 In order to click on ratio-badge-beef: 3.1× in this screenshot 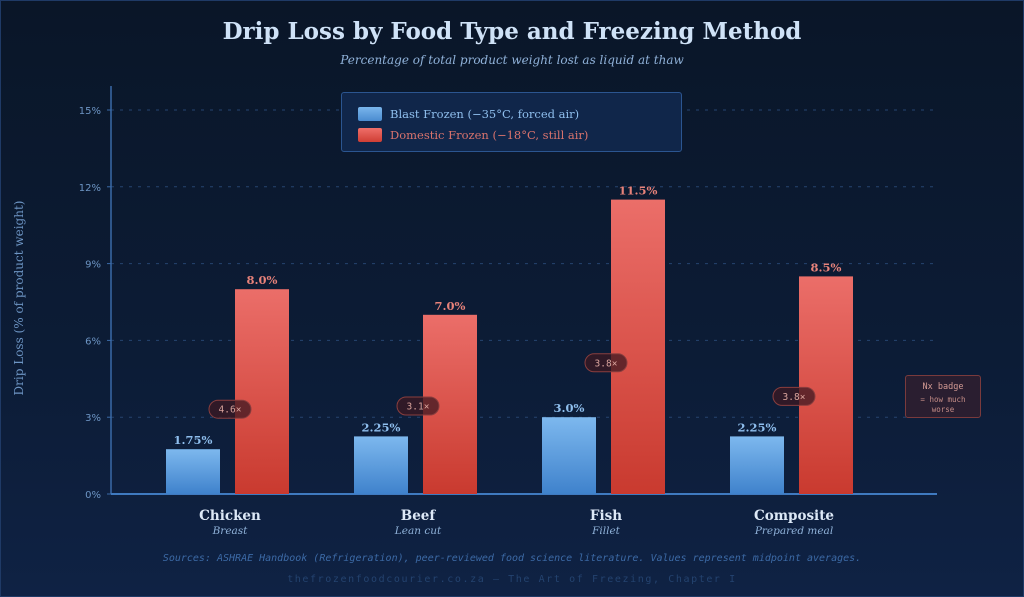, I will do `click(418, 406)`.